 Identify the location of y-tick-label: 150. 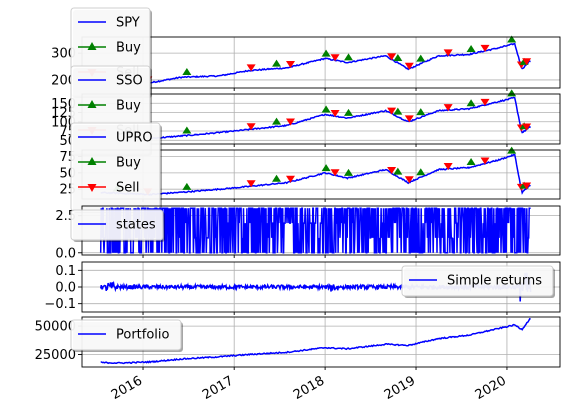
(63, 104).